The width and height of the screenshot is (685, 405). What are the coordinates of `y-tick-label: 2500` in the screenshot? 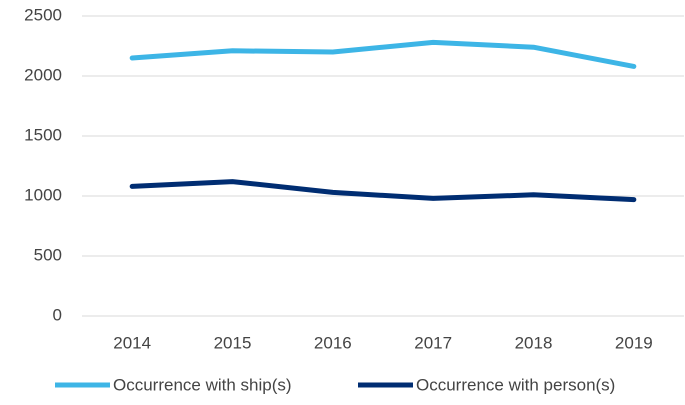 It's located at (43, 14).